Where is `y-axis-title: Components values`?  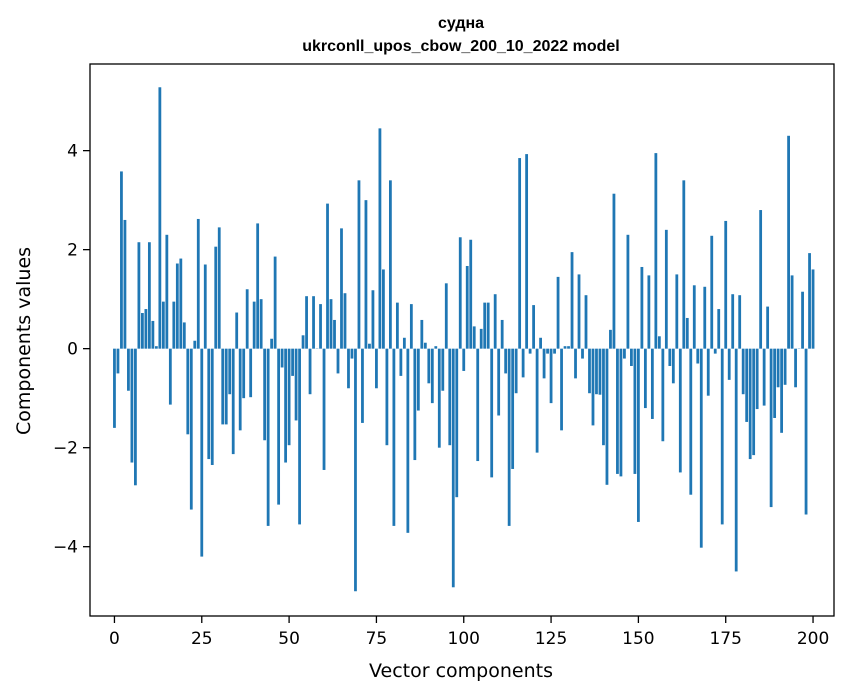 y-axis-title: Components values is located at coordinates (24, 341).